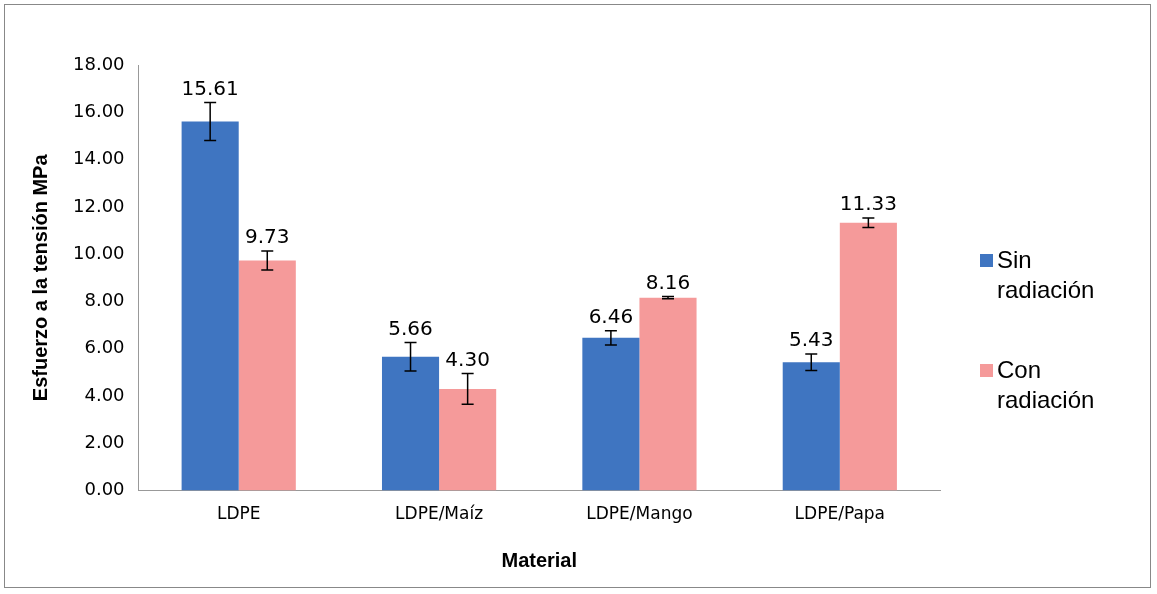  Describe the element at coordinates (611, 315) in the screenshot. I see `data-label: 6.46` at that location.